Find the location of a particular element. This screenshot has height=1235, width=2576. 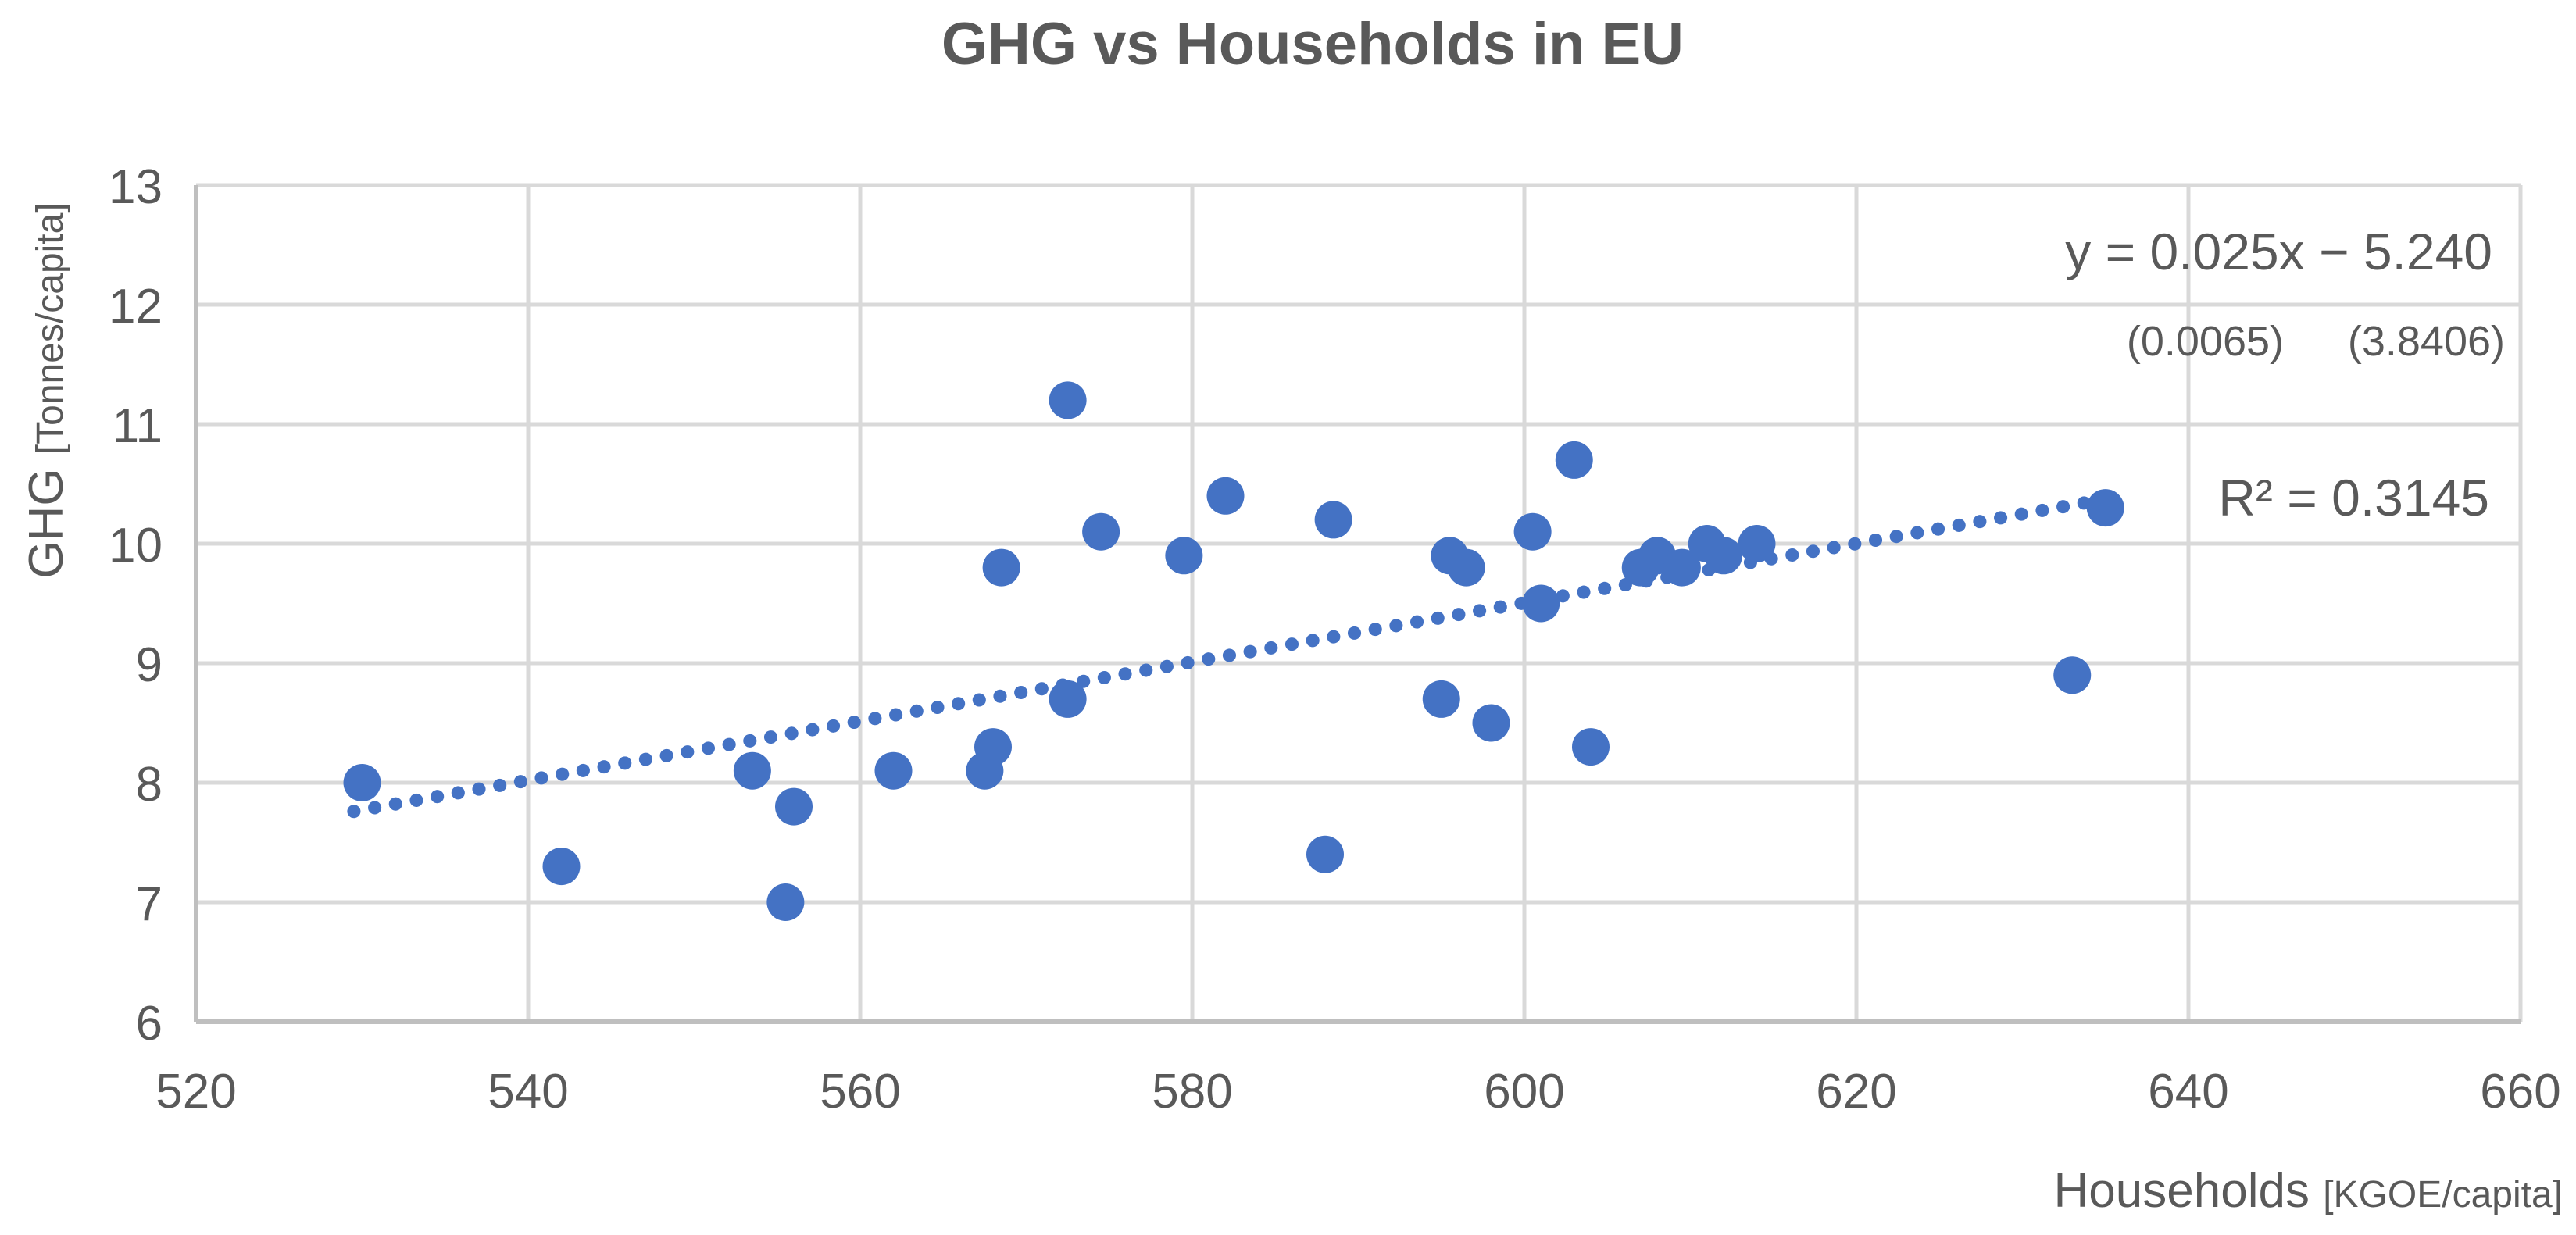

y-tick-label: 12 is located at coordinates (136, 307).